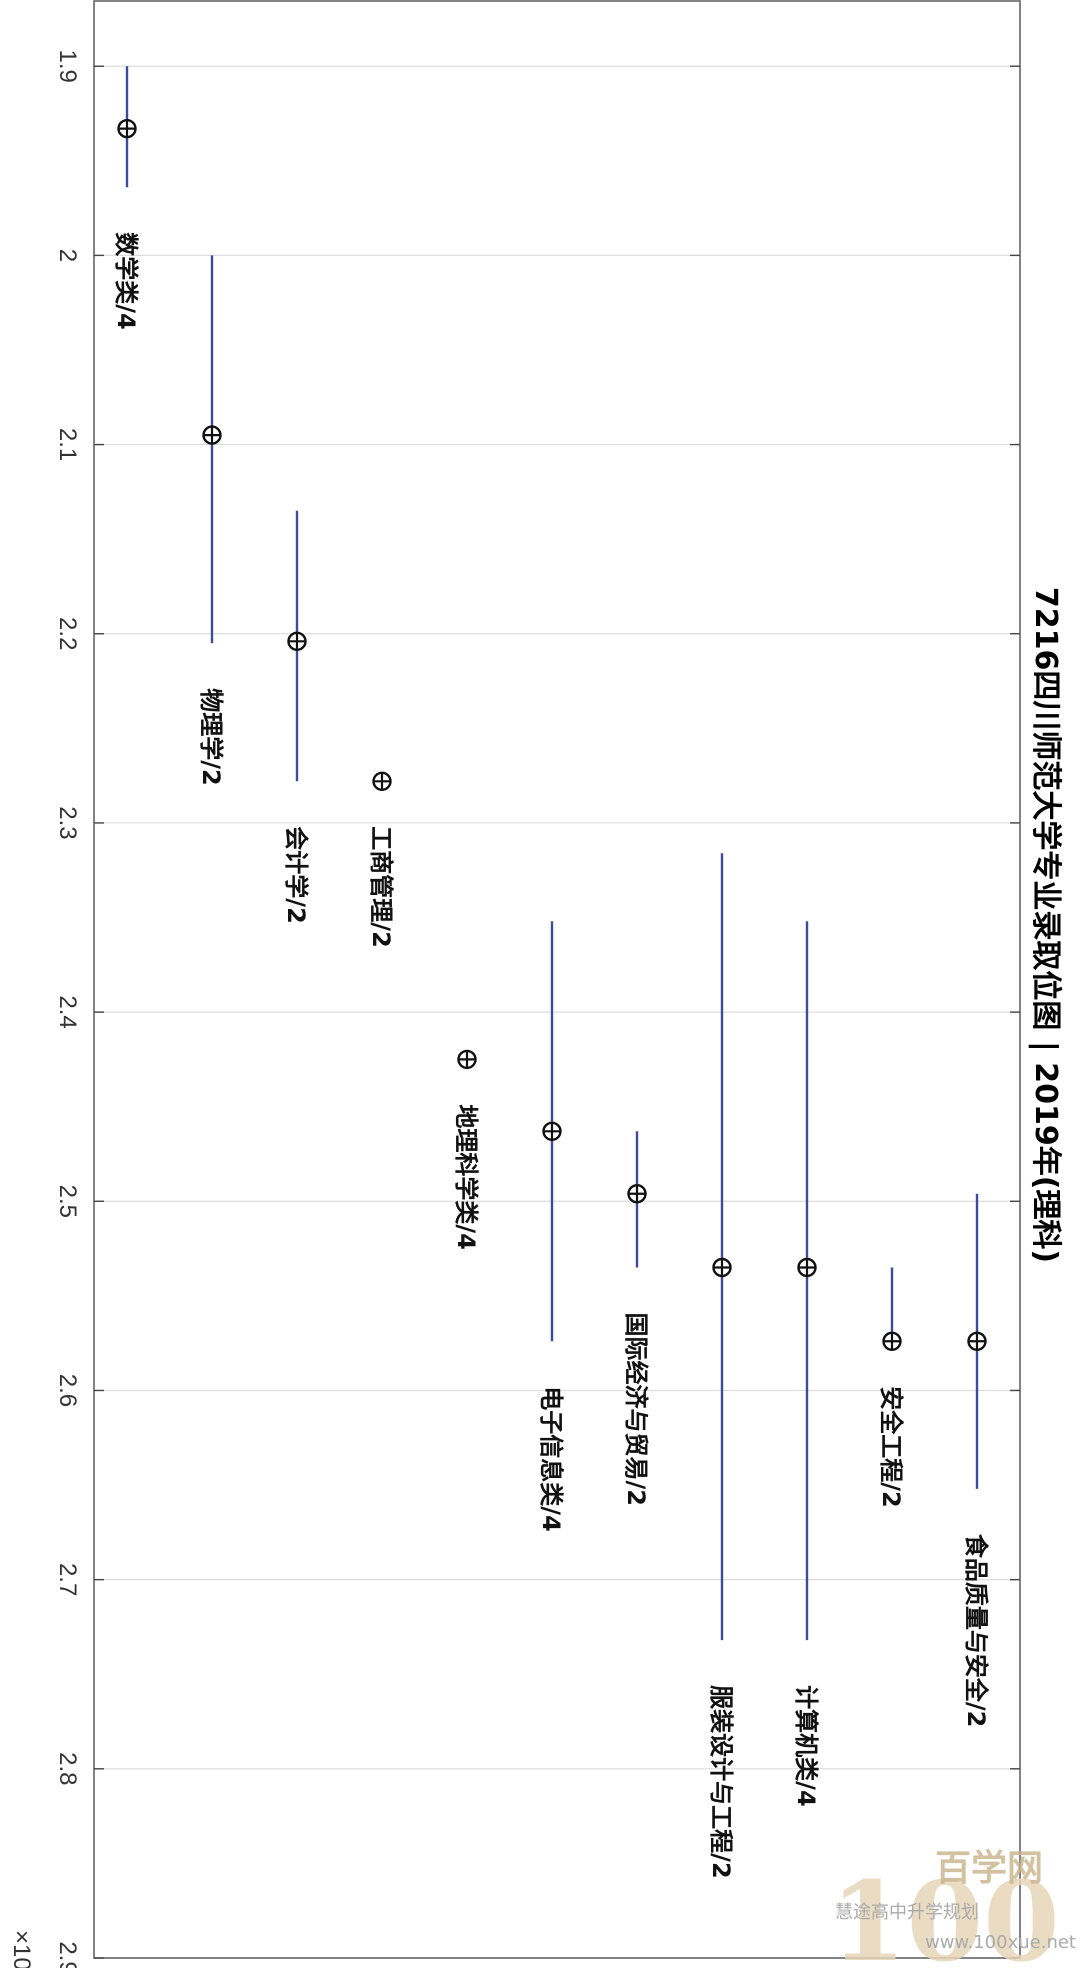  I want to click on y-tick-label: 2.4, so click(67, 1011).